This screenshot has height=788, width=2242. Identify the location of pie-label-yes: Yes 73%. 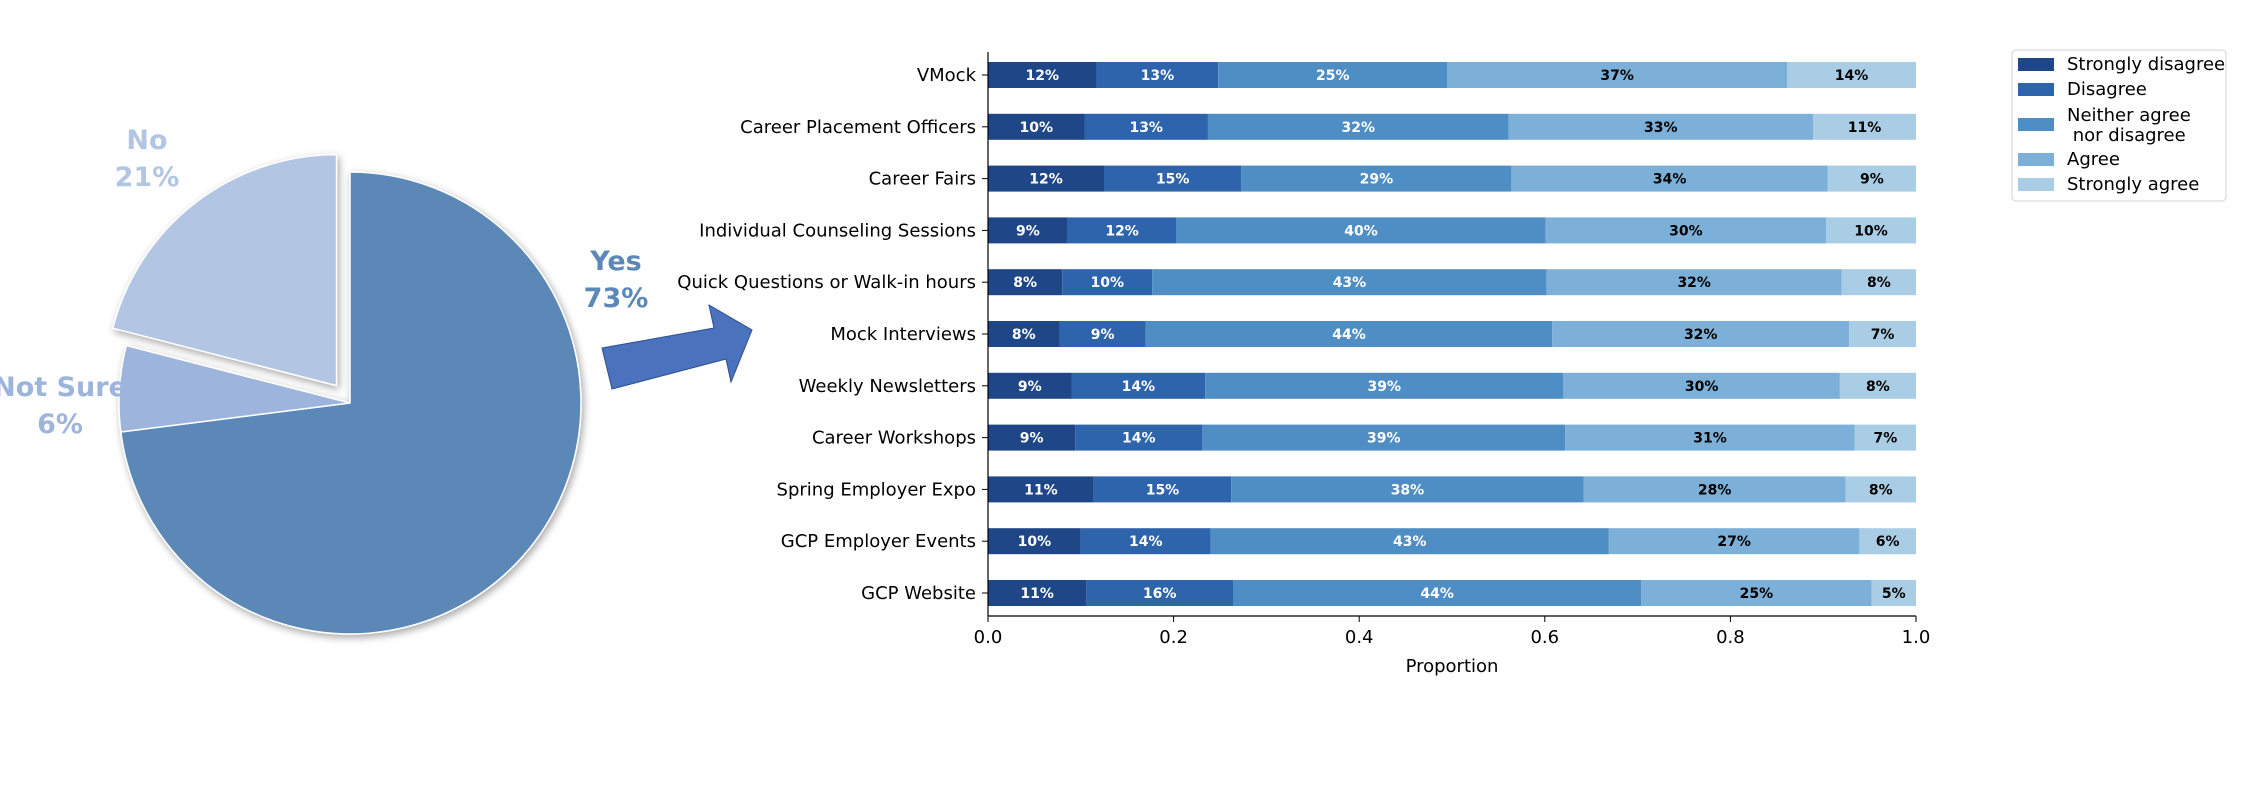
(616, 280).